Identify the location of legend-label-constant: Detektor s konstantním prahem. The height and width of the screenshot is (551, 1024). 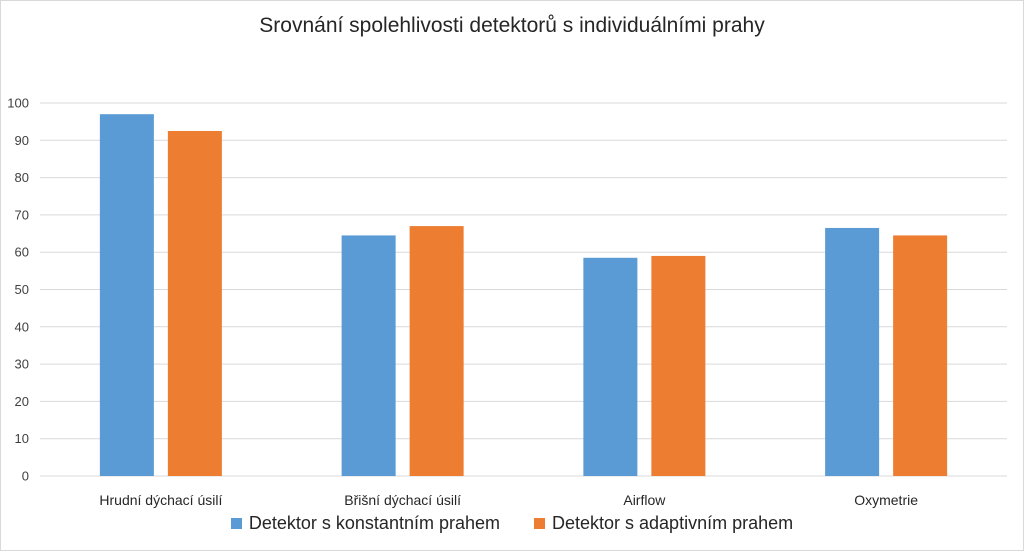
(374, 523).